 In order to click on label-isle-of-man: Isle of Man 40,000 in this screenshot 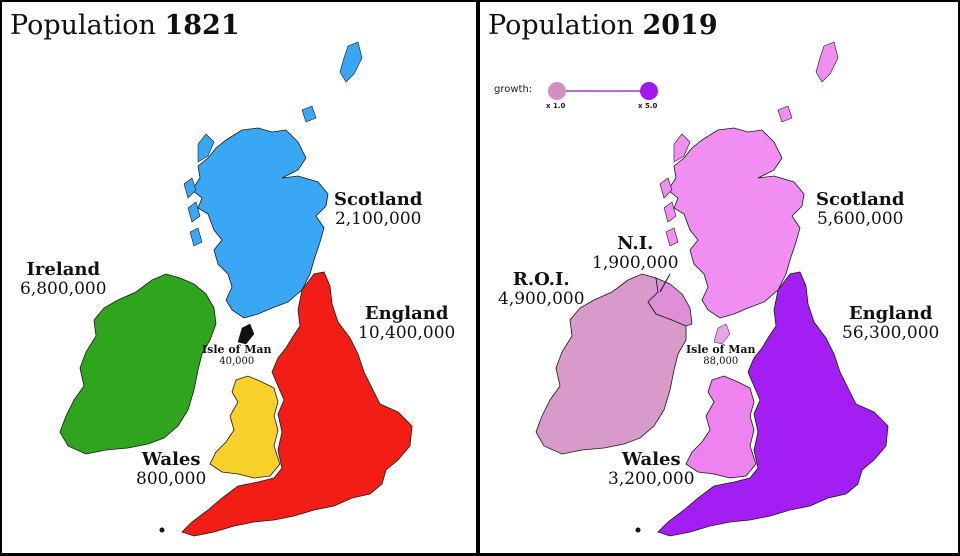, I will do `click(237, 355)`.